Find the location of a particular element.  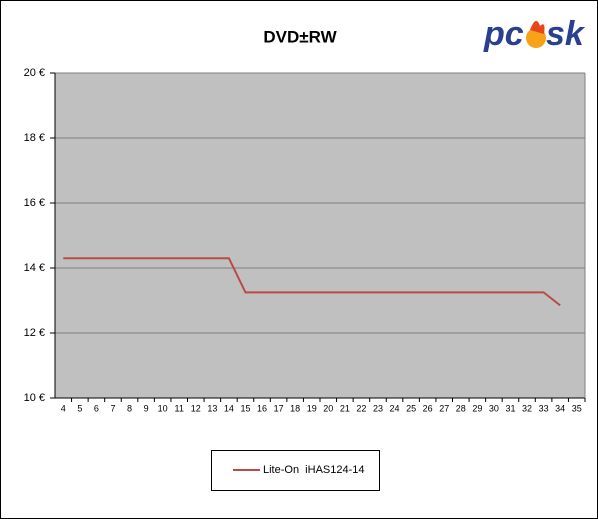

x-tick-label: 31 is located at coordinates (510, 408).